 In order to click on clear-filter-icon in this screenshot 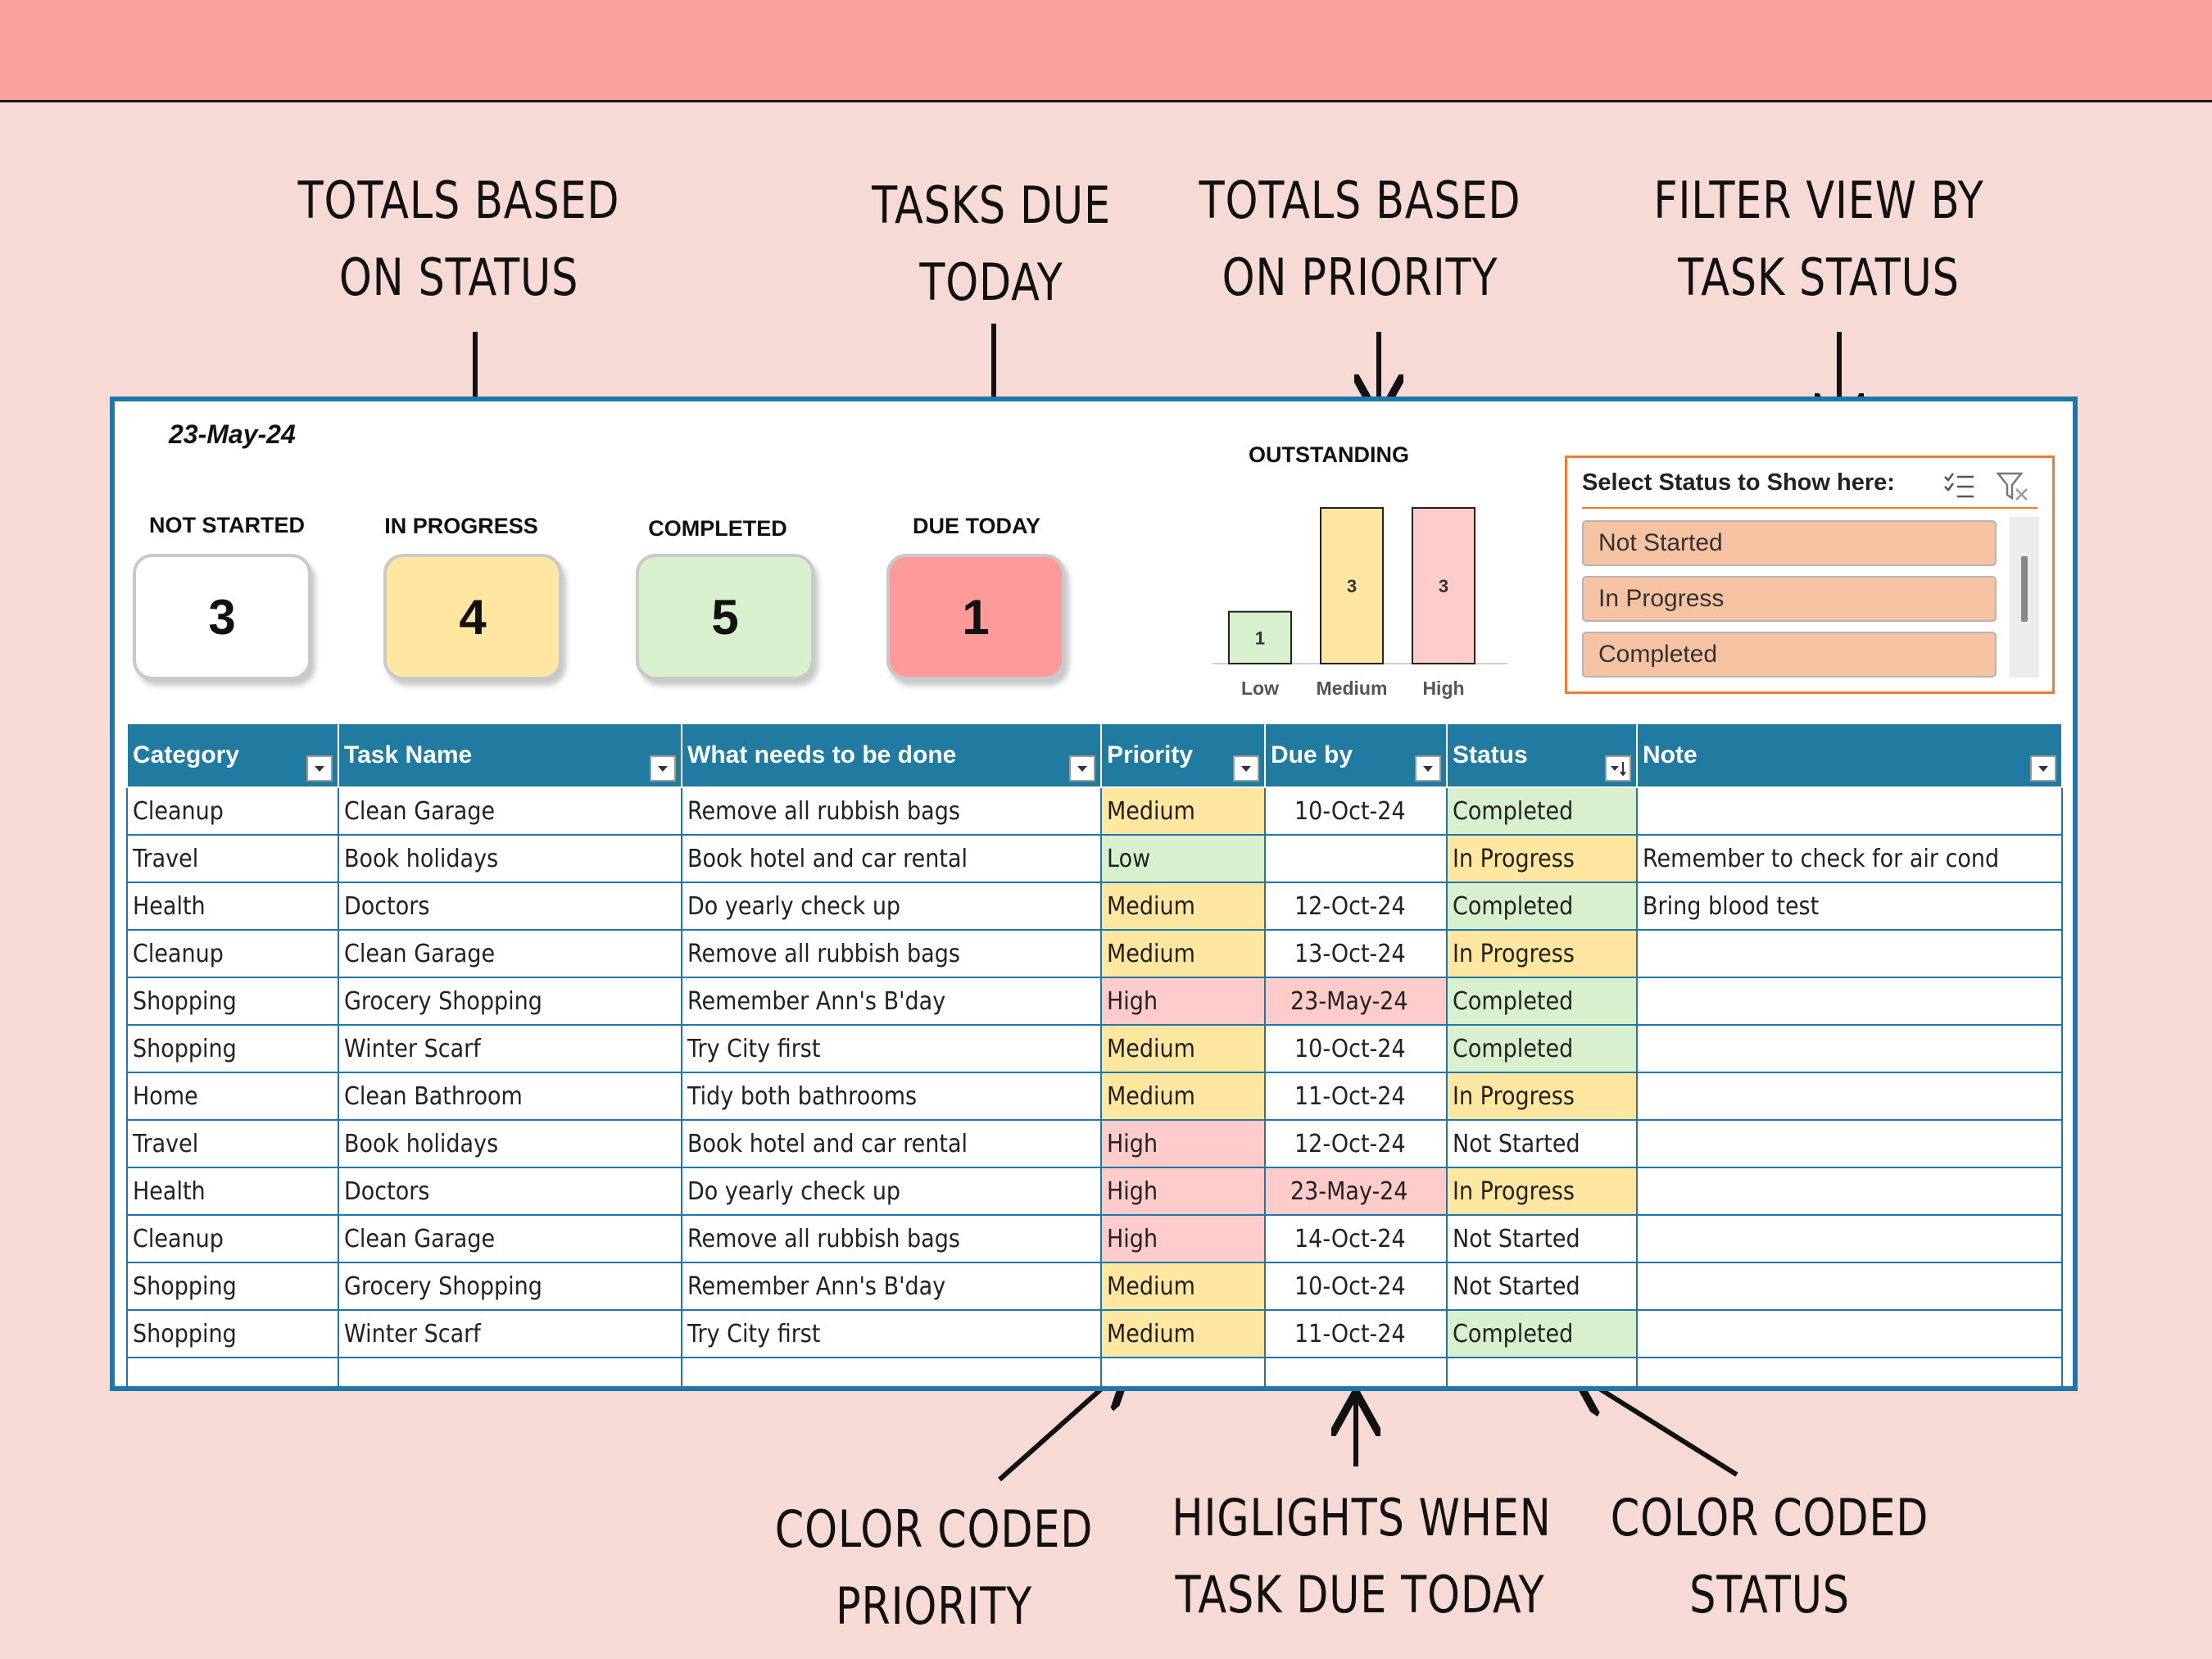, I will do `click(2013, 486)`.